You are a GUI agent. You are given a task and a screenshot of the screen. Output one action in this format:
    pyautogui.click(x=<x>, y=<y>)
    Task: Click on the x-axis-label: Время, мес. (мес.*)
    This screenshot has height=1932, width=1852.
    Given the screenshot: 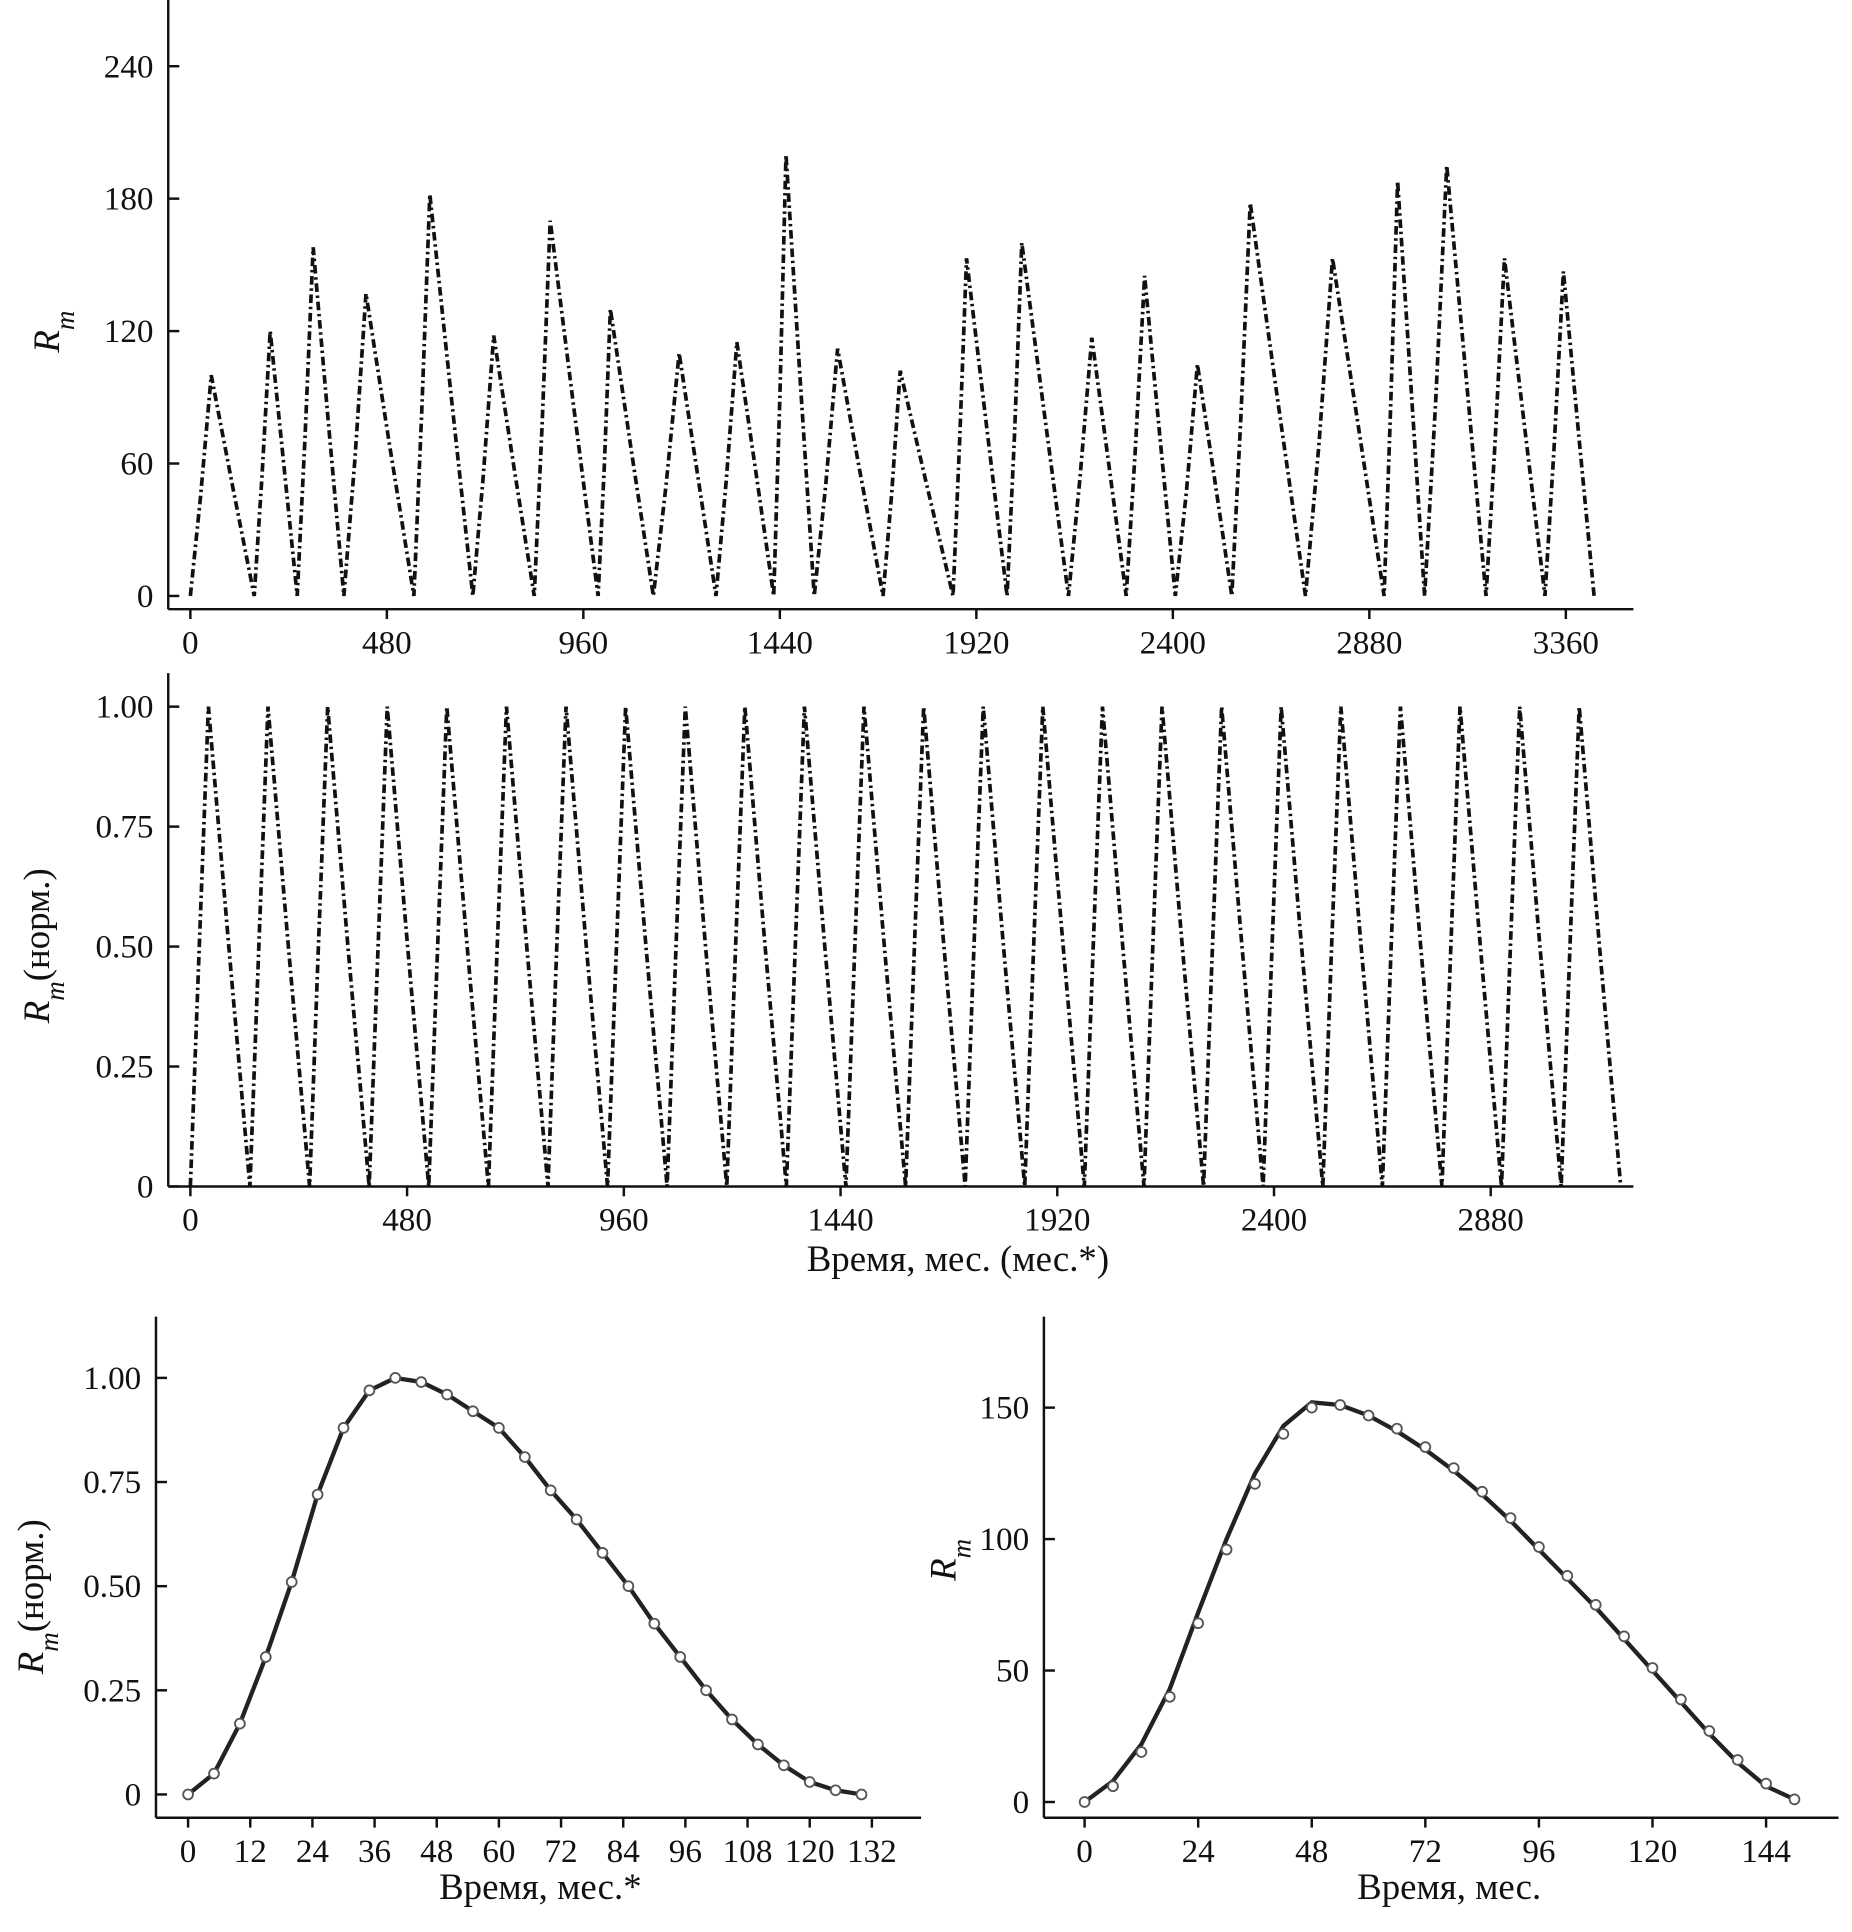 What is the action you would take?
    pyautogui.click(x=958, y=1258)
    